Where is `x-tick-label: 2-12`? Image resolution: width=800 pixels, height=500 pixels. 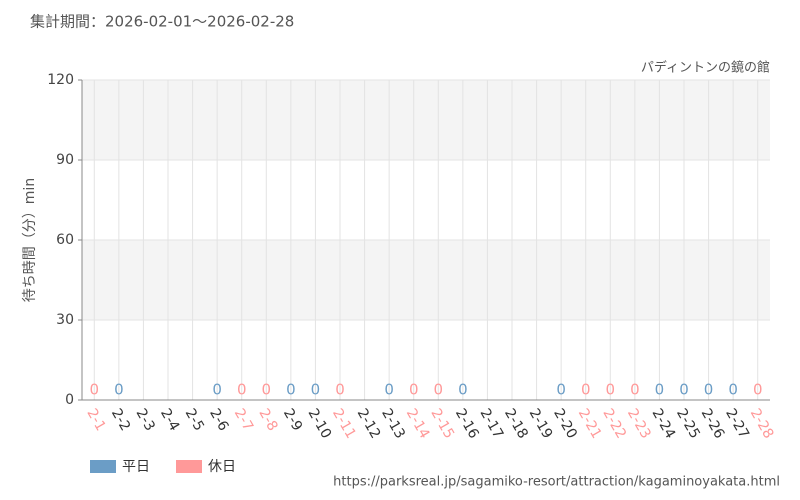 x-tick-label: 2-12 is located at coordinates (369, 424).